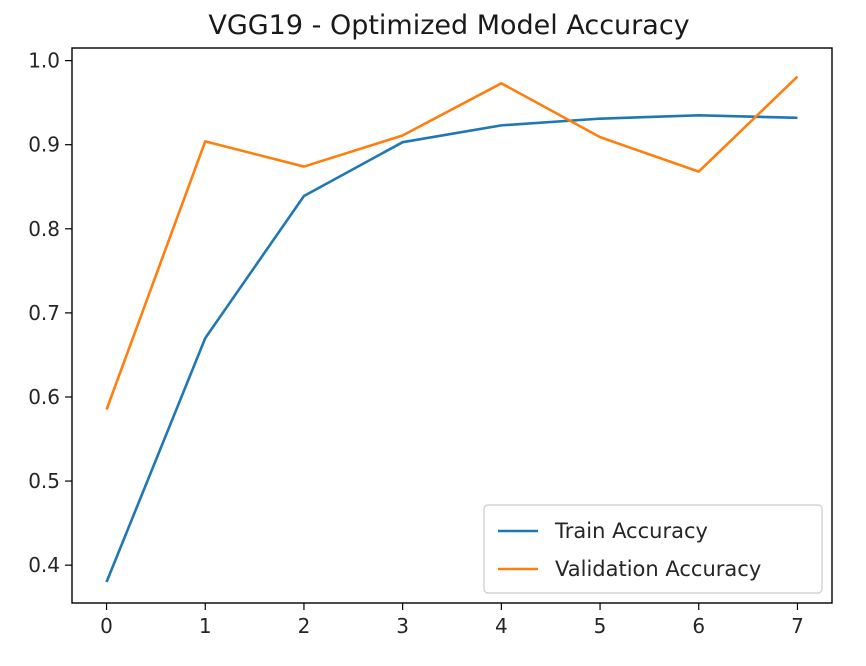 This screenshot has height=666, width=866. I want to click on y-tick-label: 0.4, so click(44, 565).